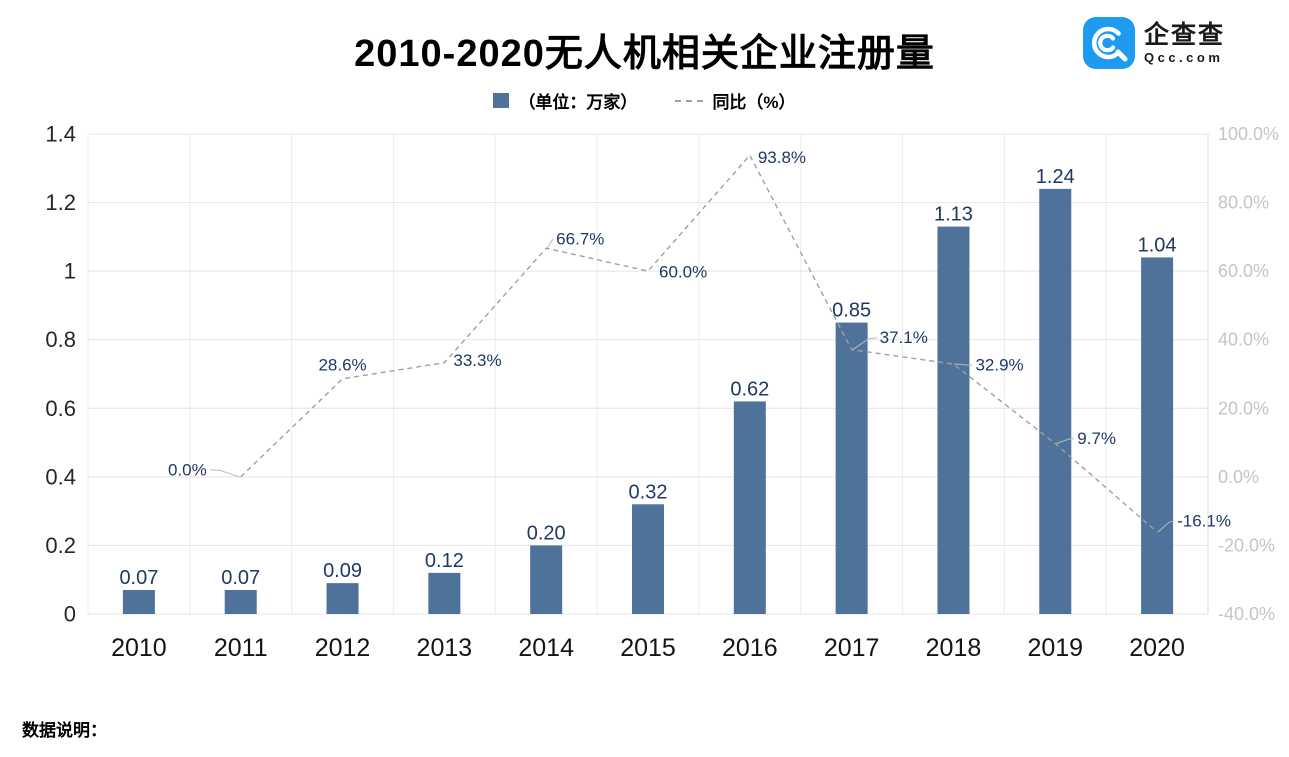 This screenshot has width=1289, height=757. I want to click on yoy-value-label: 33.3%, so click(477, 360).